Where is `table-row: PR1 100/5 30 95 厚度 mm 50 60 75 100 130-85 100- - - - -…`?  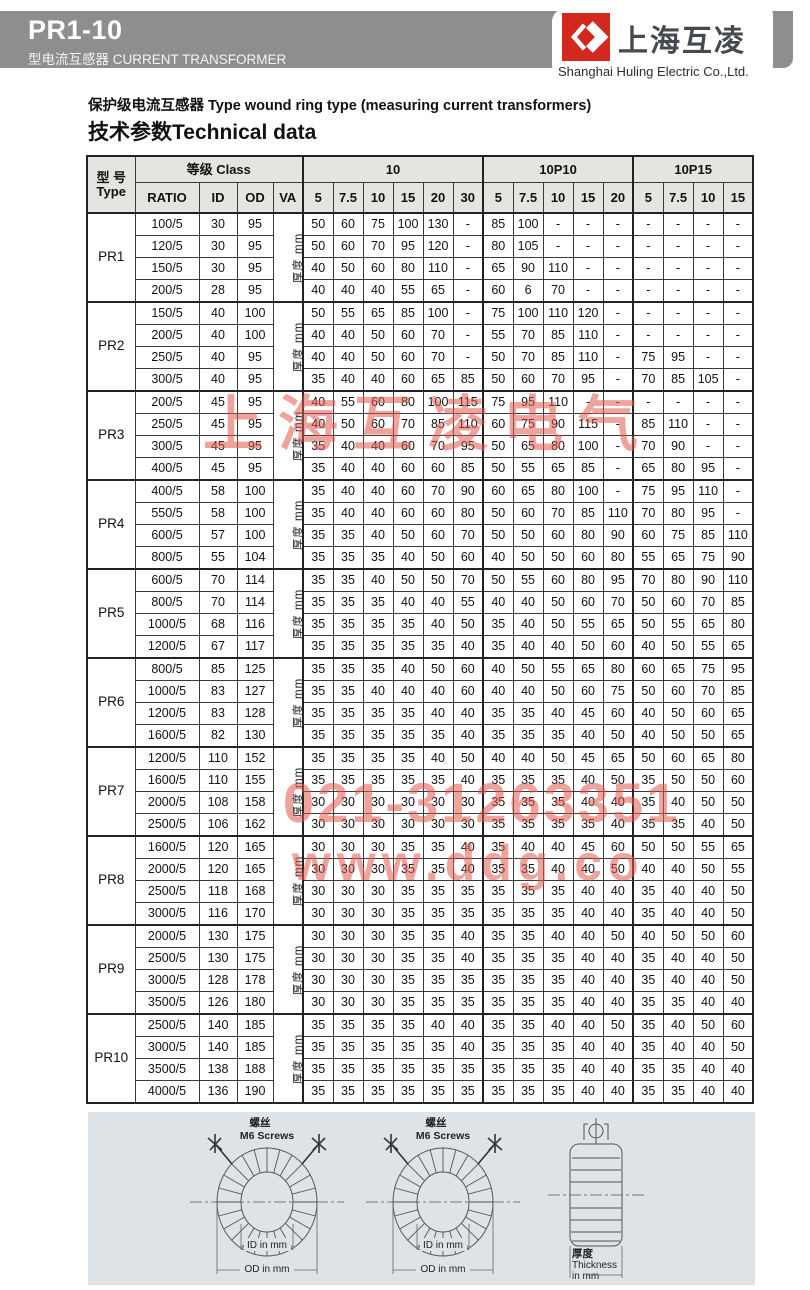 table-row: PR1 100/5 30 95 厚度 mm 50 60 75 100 130-85 100- - - - -… is located at coordinates (420, 257).